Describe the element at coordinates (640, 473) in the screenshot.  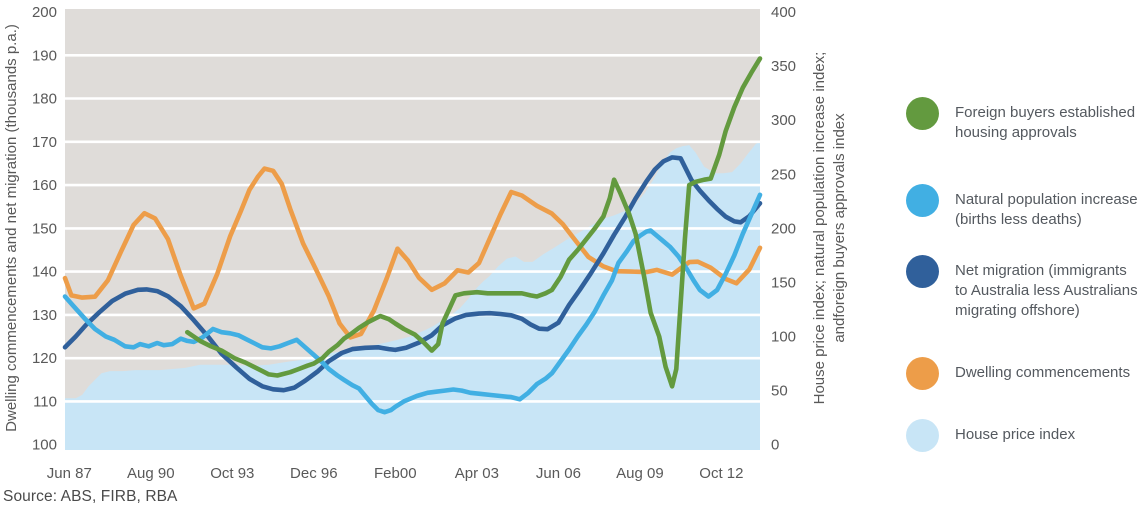
I see `x-axis-tick-label: Aug 09` at that location.